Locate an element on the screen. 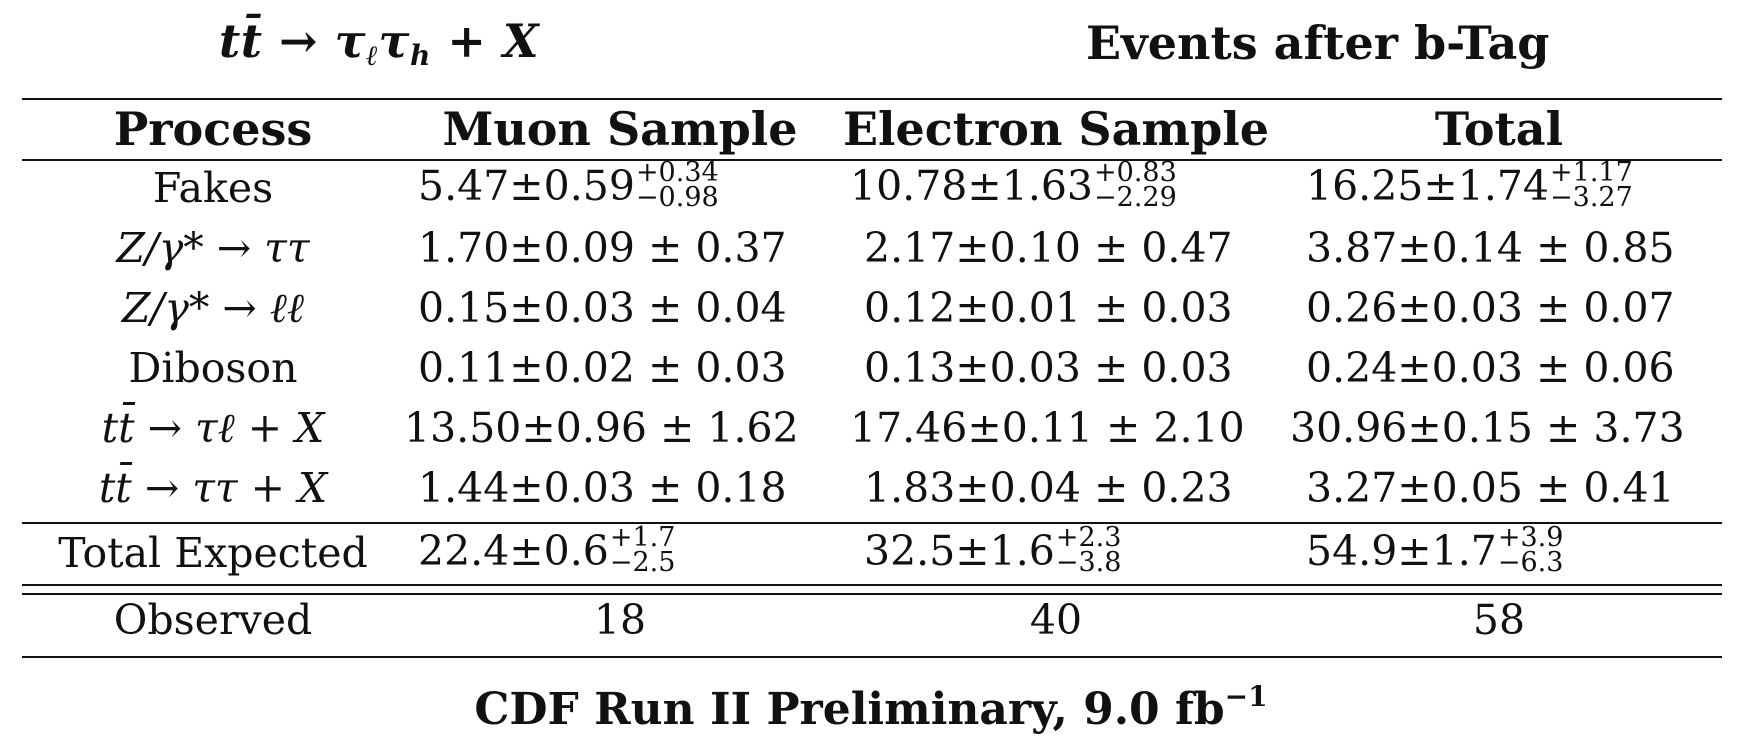 This screenshot has height=754, width=1742. column-header-electron: Electron Sample is located at coordinates (1056, 129).